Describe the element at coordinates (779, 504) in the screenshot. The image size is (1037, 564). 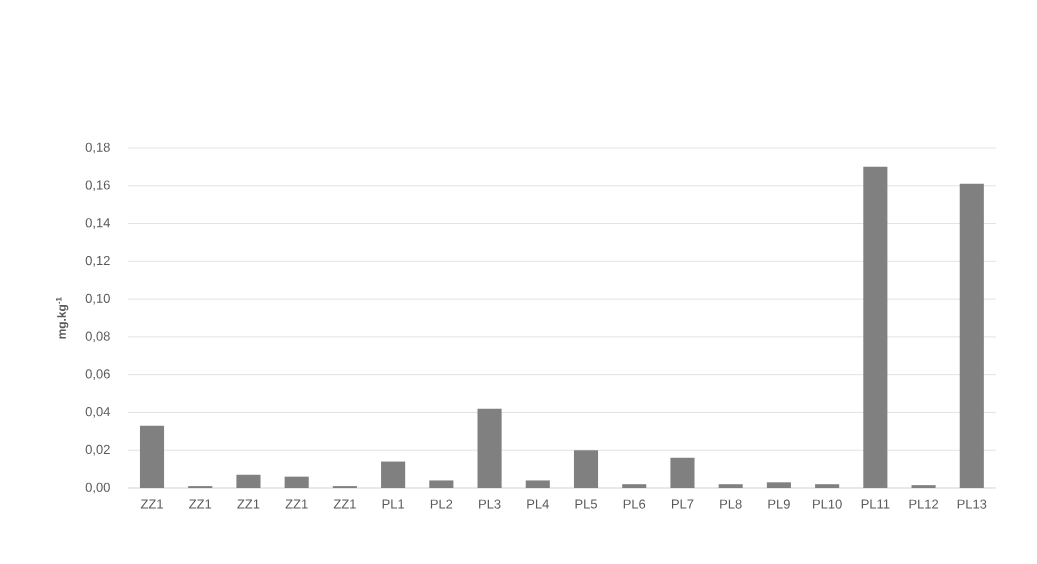
I see `x-tick-label: PL9` at that location.